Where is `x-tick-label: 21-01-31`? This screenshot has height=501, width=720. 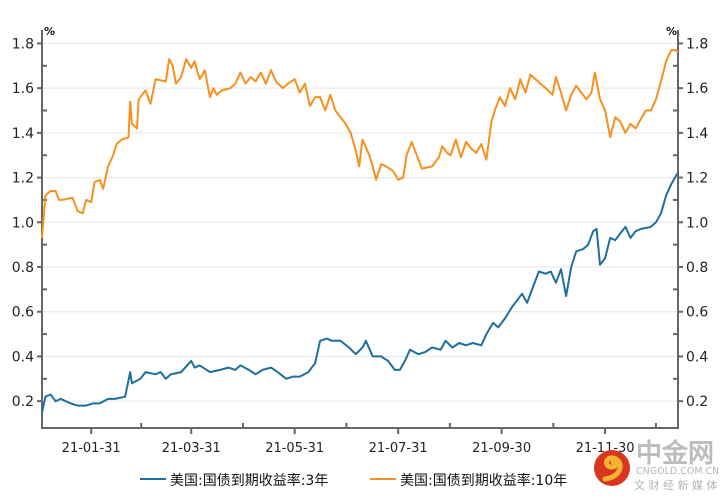
x-tick-label: 21-01-31 is located at coordinates (91, 448).